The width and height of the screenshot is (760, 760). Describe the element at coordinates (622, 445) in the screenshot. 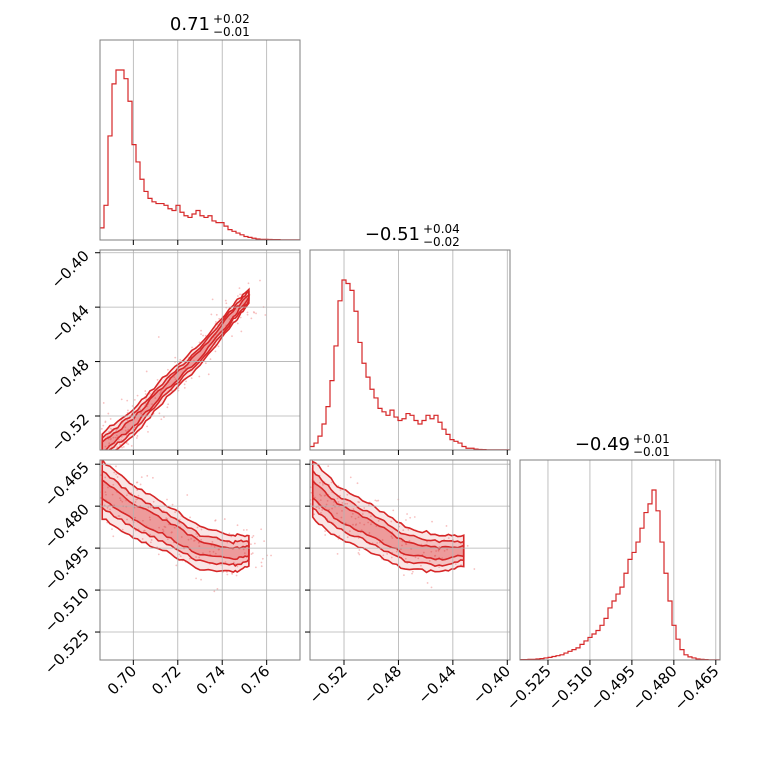

I see `param-title-2: −0.49 +0.01−0.01` at that location.